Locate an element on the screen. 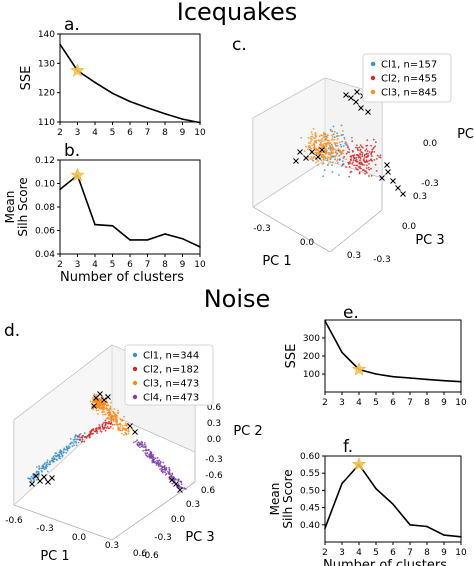  pc3-tick-label: 0.6 is located at coordinates (208, 491).